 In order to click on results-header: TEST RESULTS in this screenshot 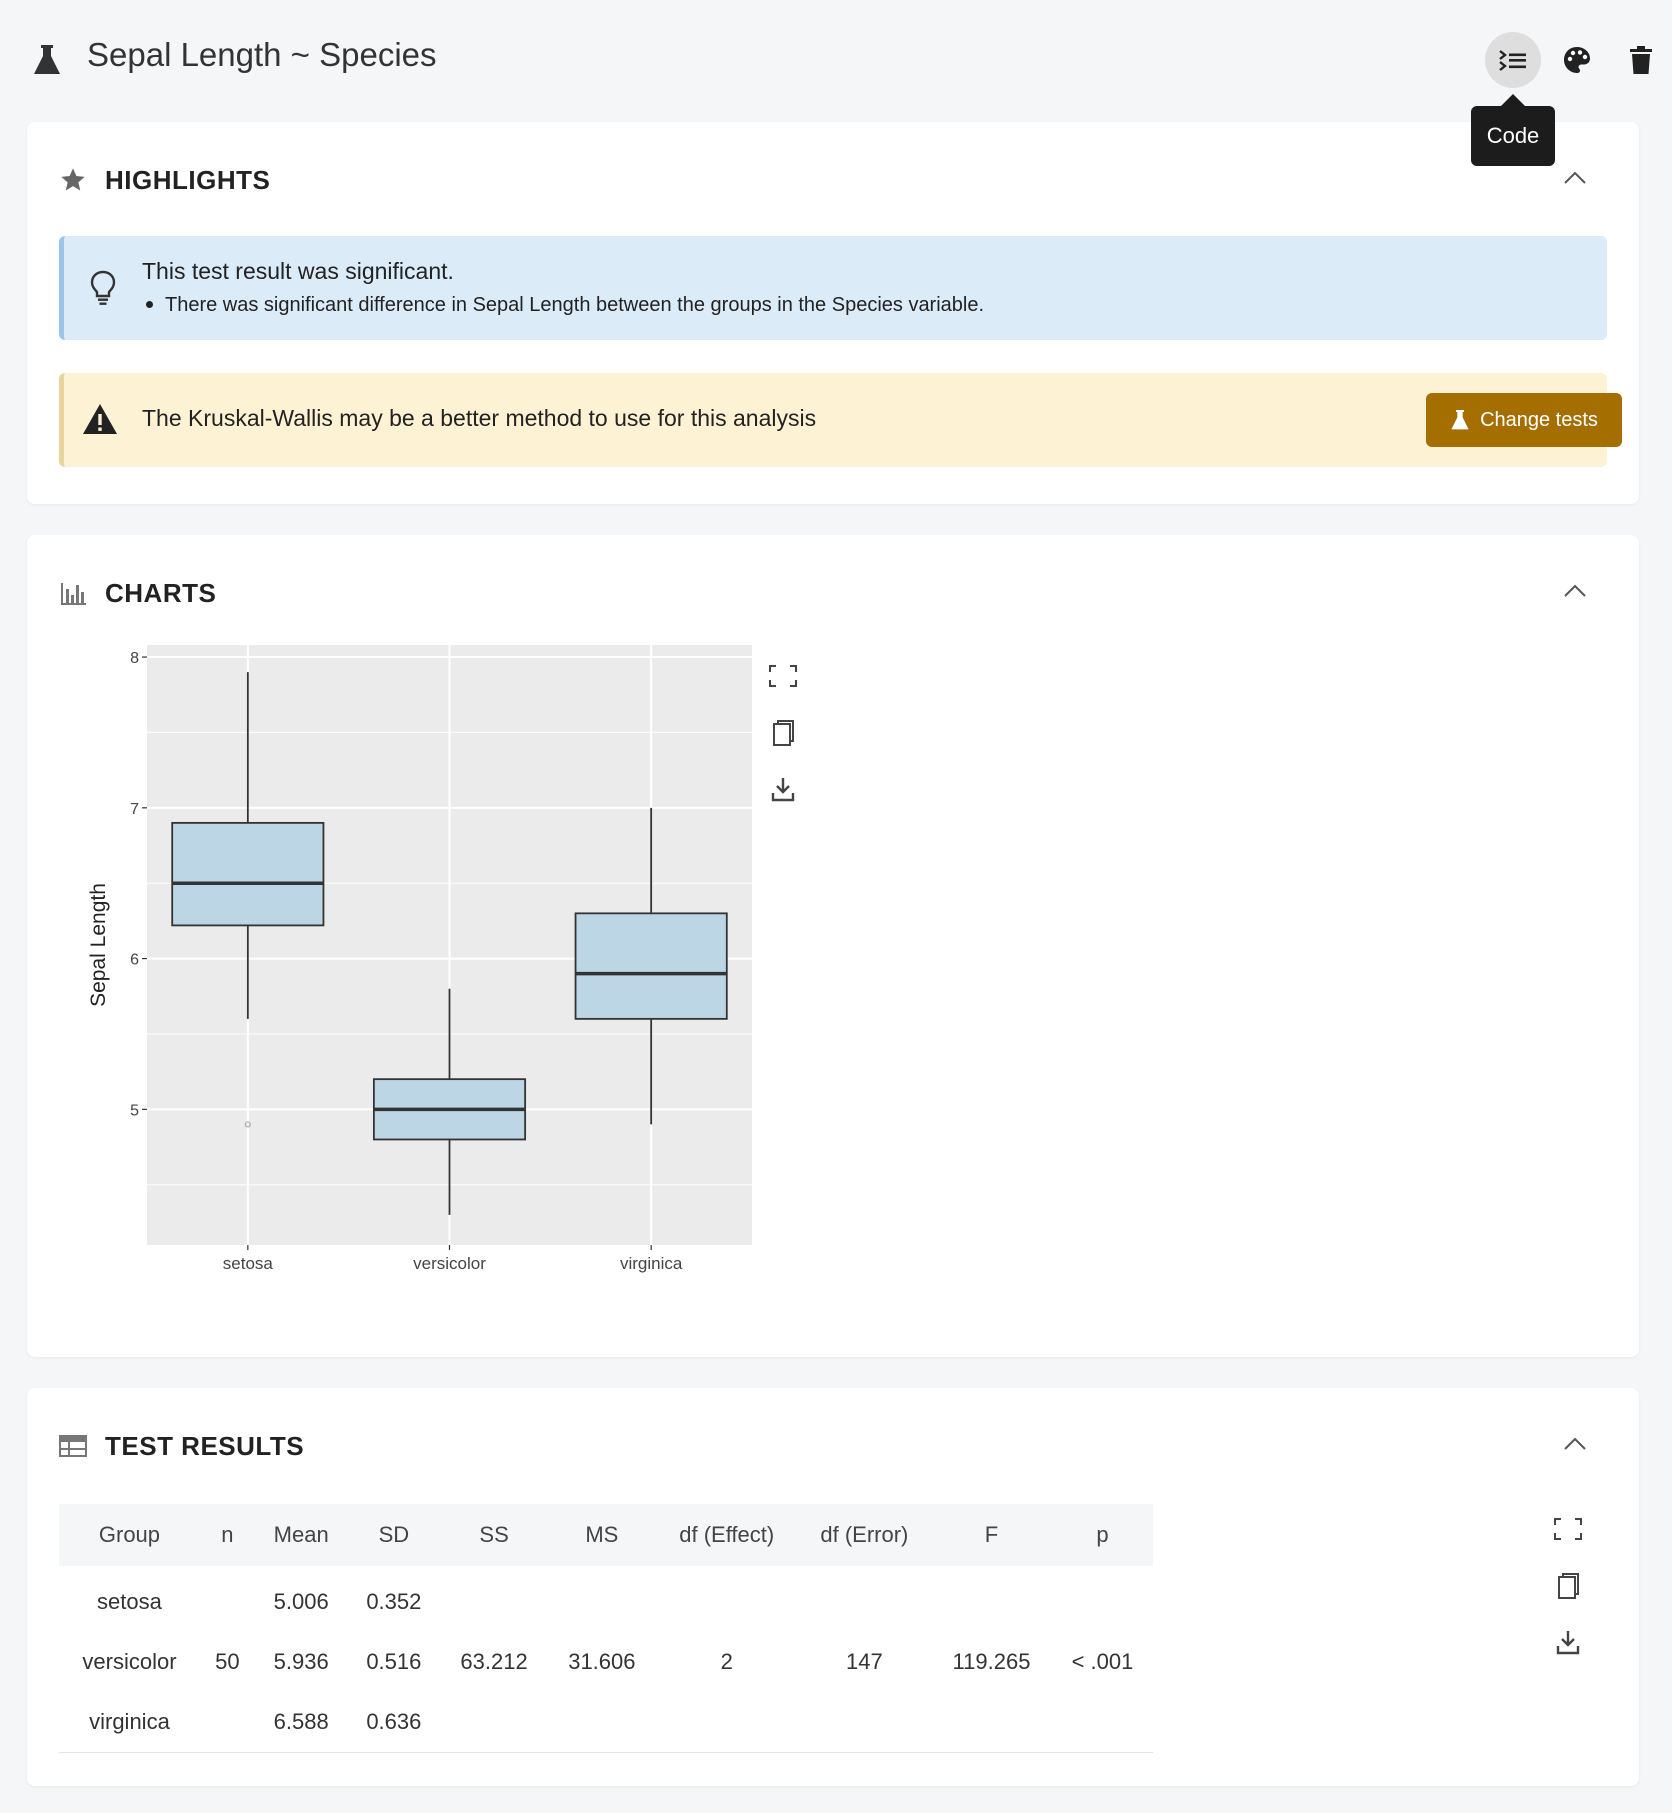, I will do `click(181, 1446)`.